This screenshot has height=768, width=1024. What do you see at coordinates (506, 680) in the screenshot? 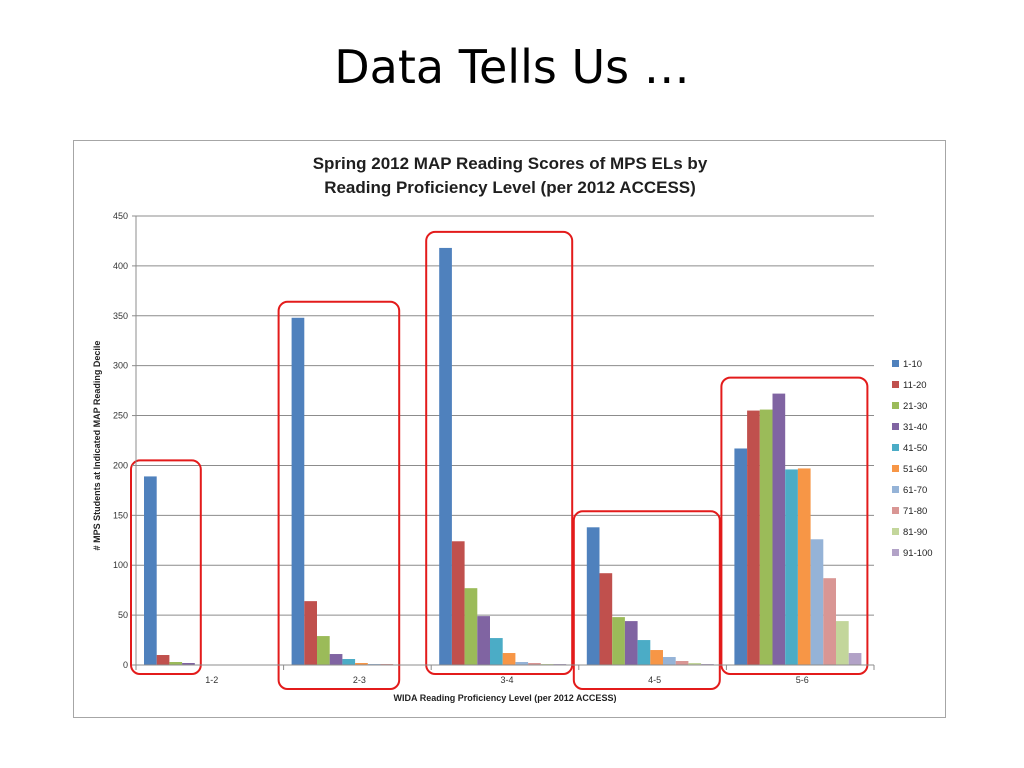
I see `x-tick-label: 3-4` at bounding box center [506, 680].